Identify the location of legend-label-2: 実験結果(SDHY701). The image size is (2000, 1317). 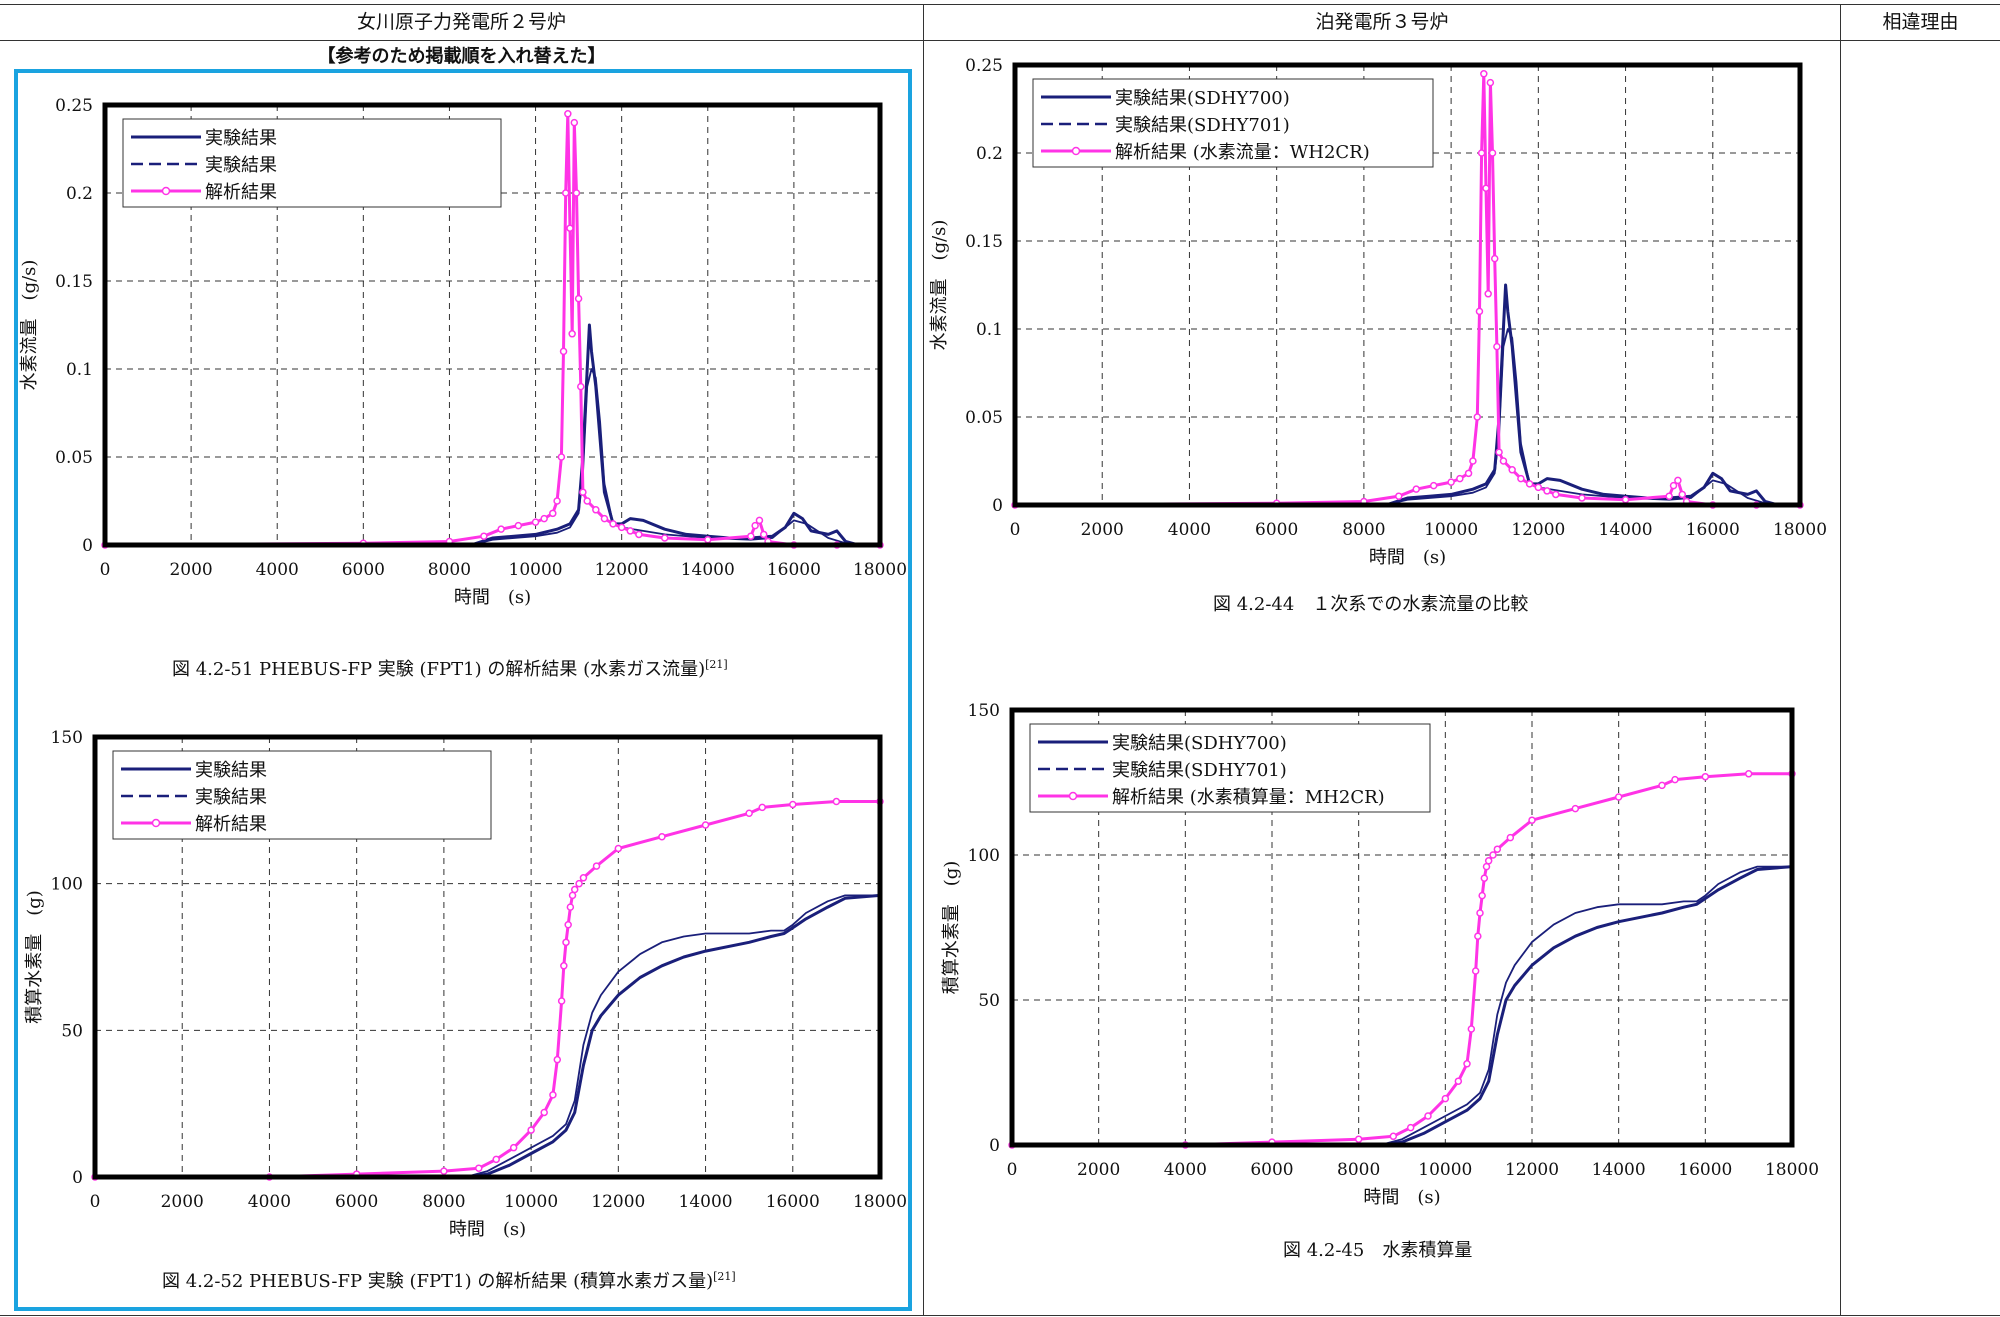
(1199, 770).